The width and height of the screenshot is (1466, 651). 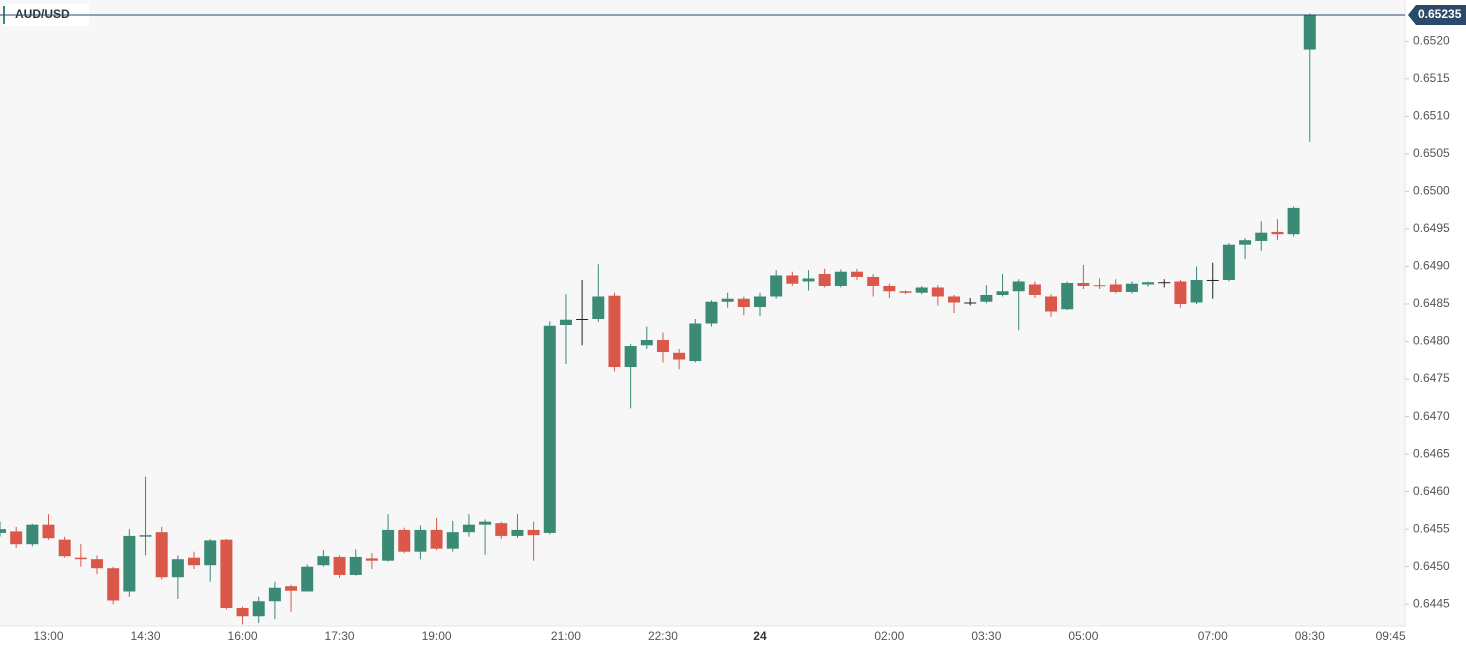 I want to click on x-tick-label: 24, so click(x=760, y=636).